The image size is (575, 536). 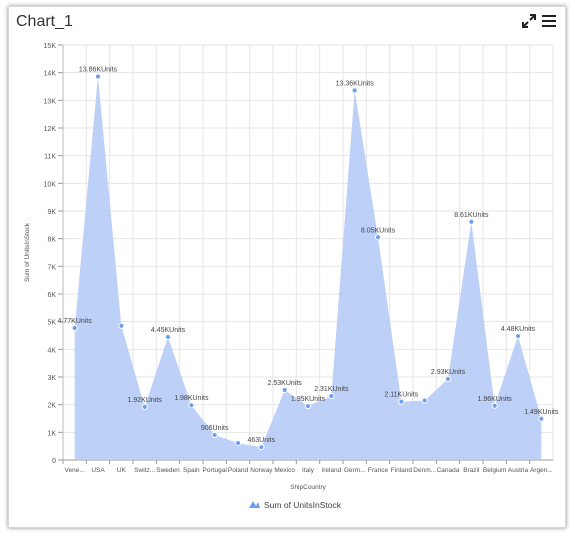 I want to click on y-tick-label: 4K, so click(x=51, y=350).